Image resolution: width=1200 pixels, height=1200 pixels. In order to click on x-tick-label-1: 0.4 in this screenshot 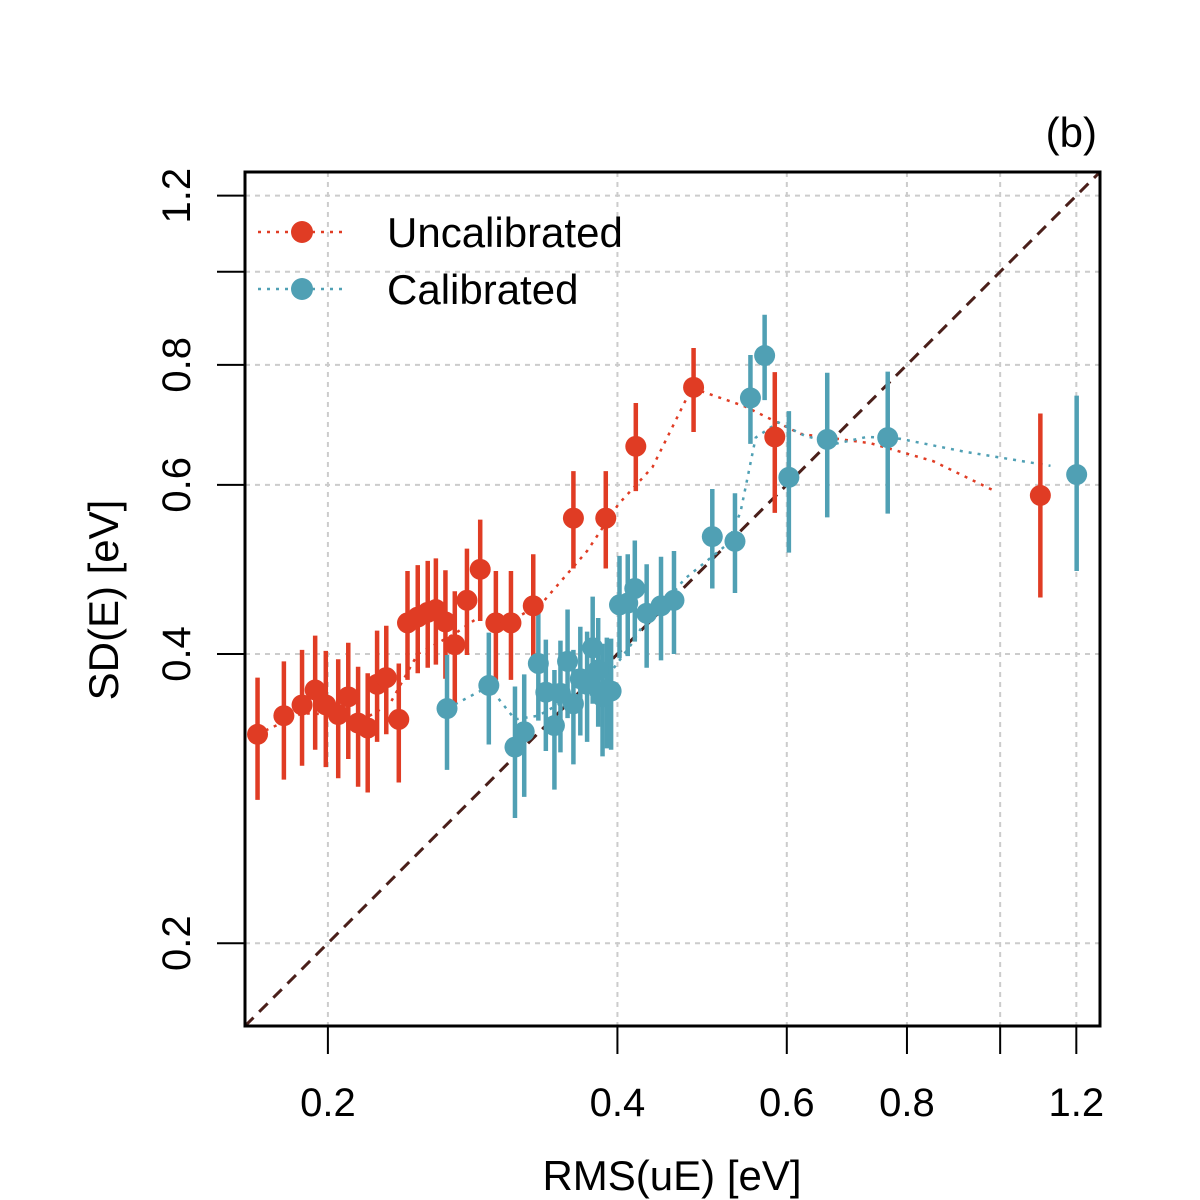, I will do `click(618, 1103)`.